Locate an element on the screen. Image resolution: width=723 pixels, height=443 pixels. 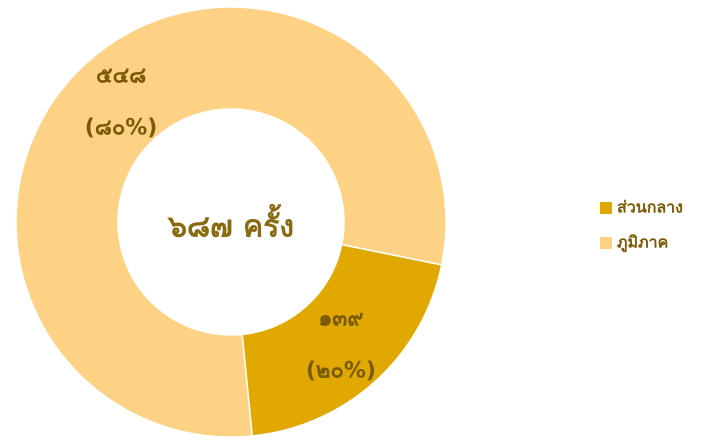
legend-label: ส่วนกลาง is located at coordinates (650, 207).